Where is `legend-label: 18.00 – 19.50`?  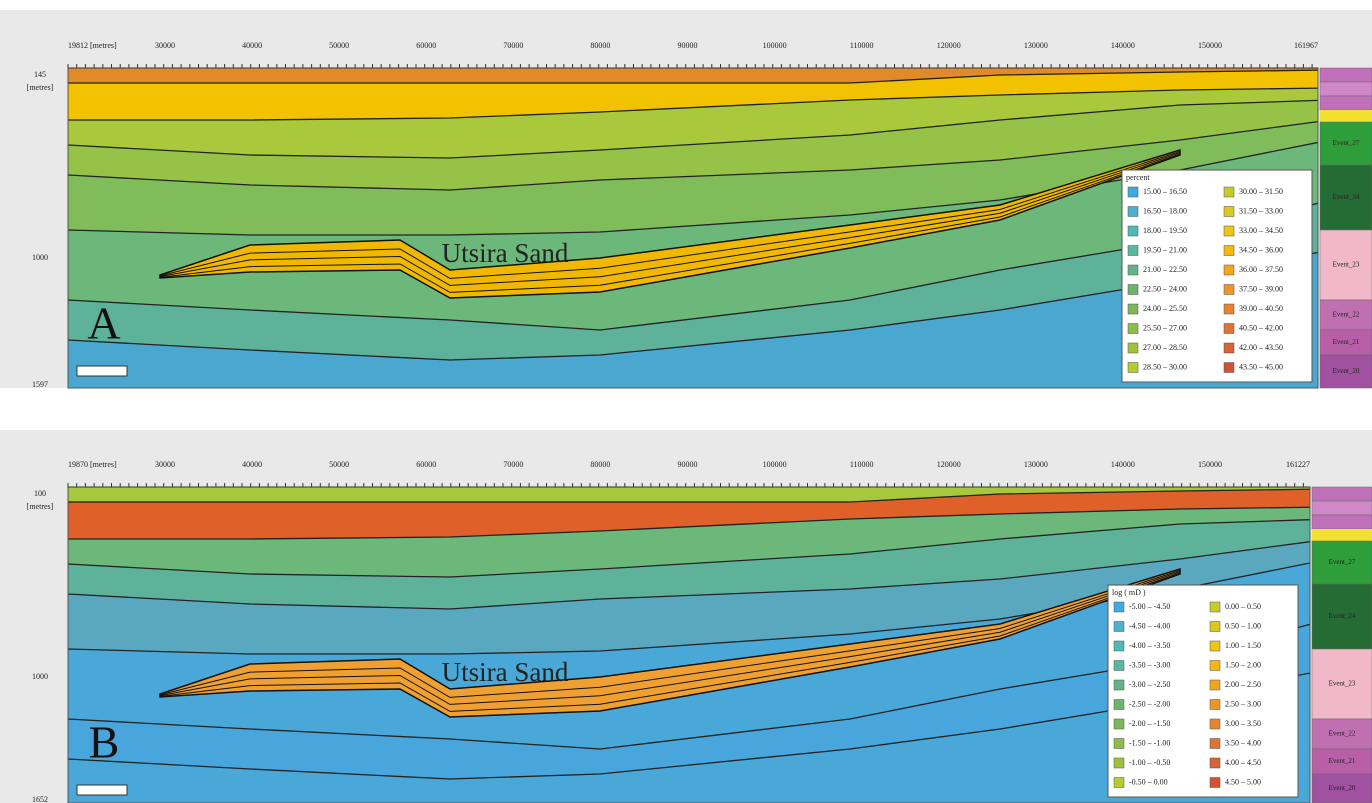 legend-label: 18.00 – 19.50 is located at coordinates (1165, 230).